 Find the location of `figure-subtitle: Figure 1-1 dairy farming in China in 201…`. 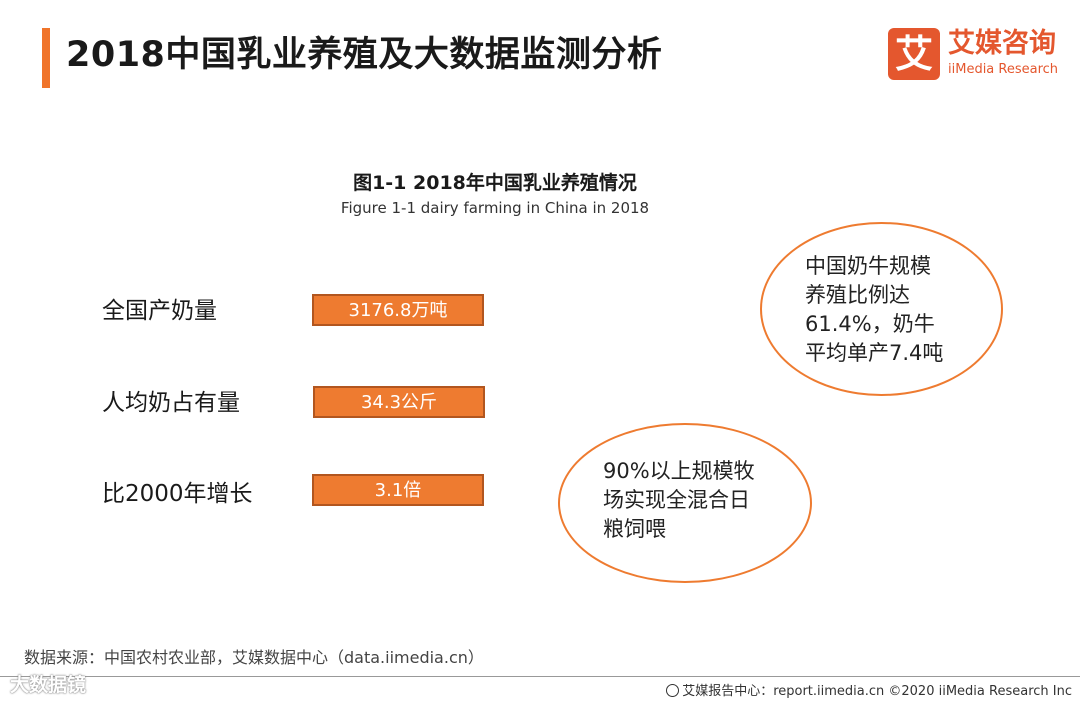

figure-subtitle: Figure 1-1 dairy farming in China in 201… is located at coordinates (495, 208).